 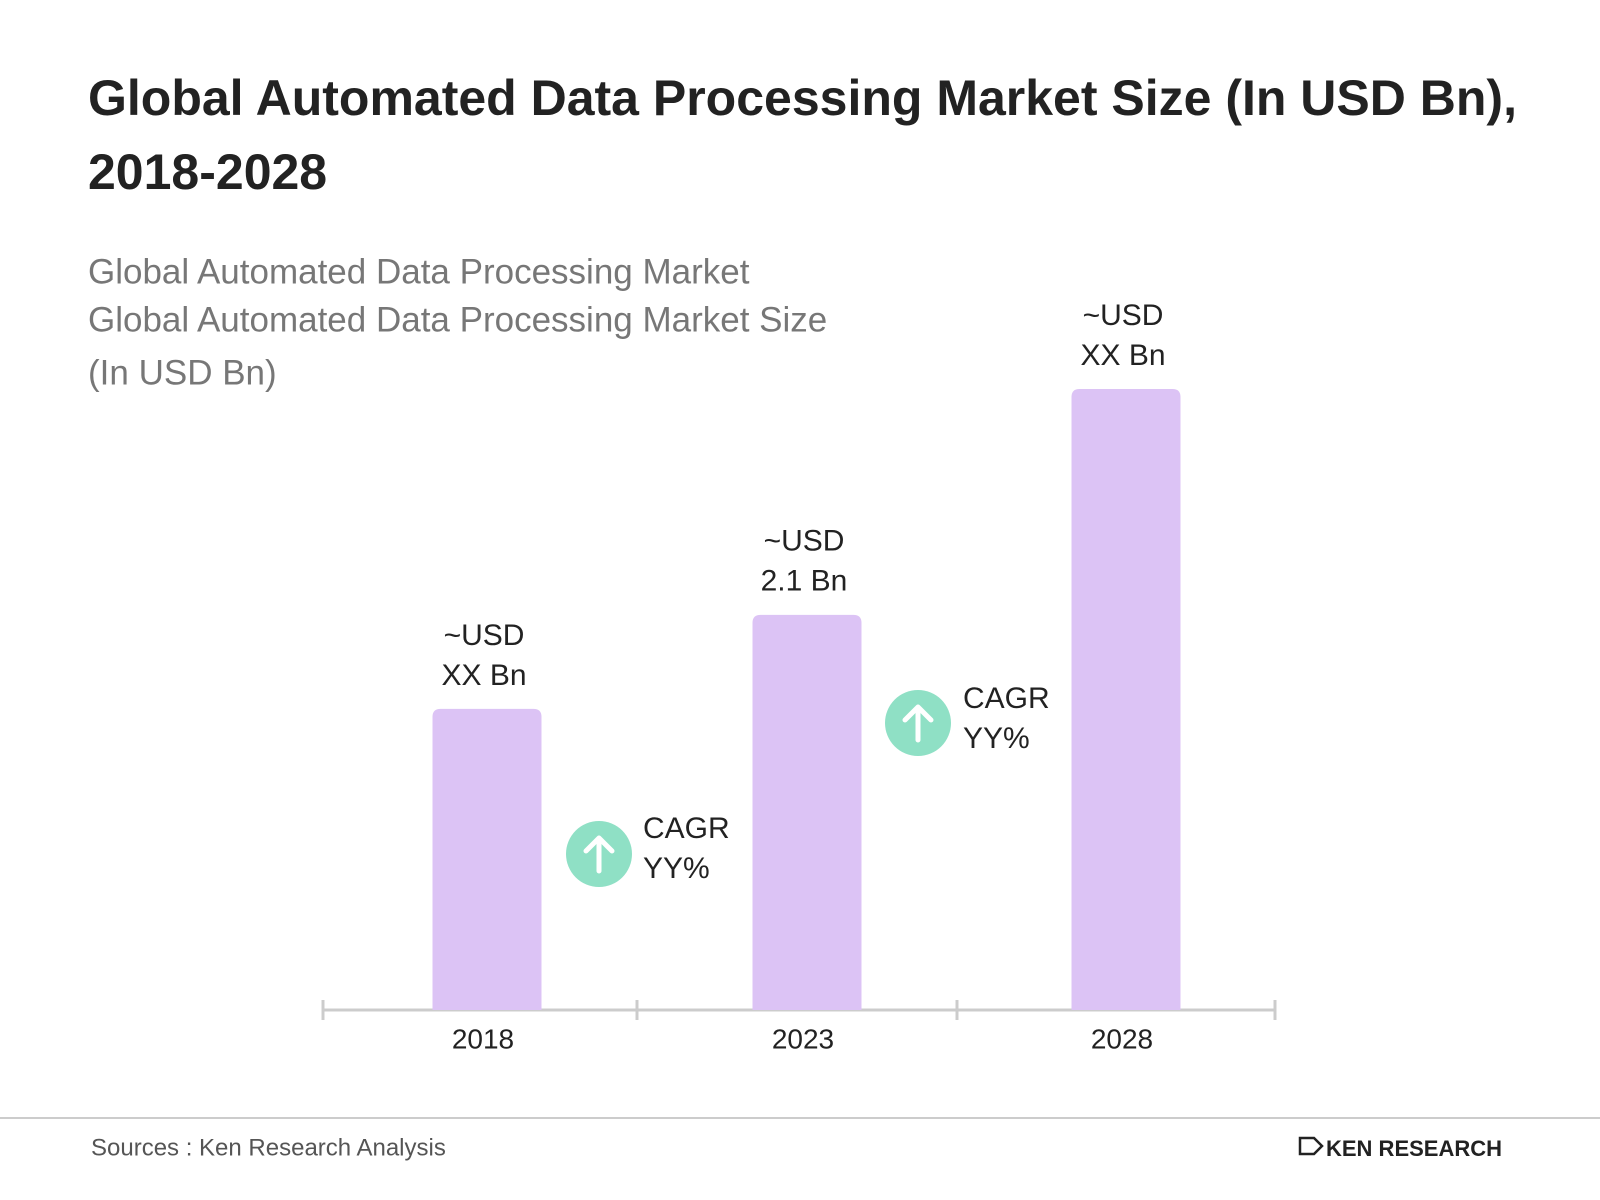 I want to click on subtitle: Global Automated Data Processing Market, so click(x=419, y=271).